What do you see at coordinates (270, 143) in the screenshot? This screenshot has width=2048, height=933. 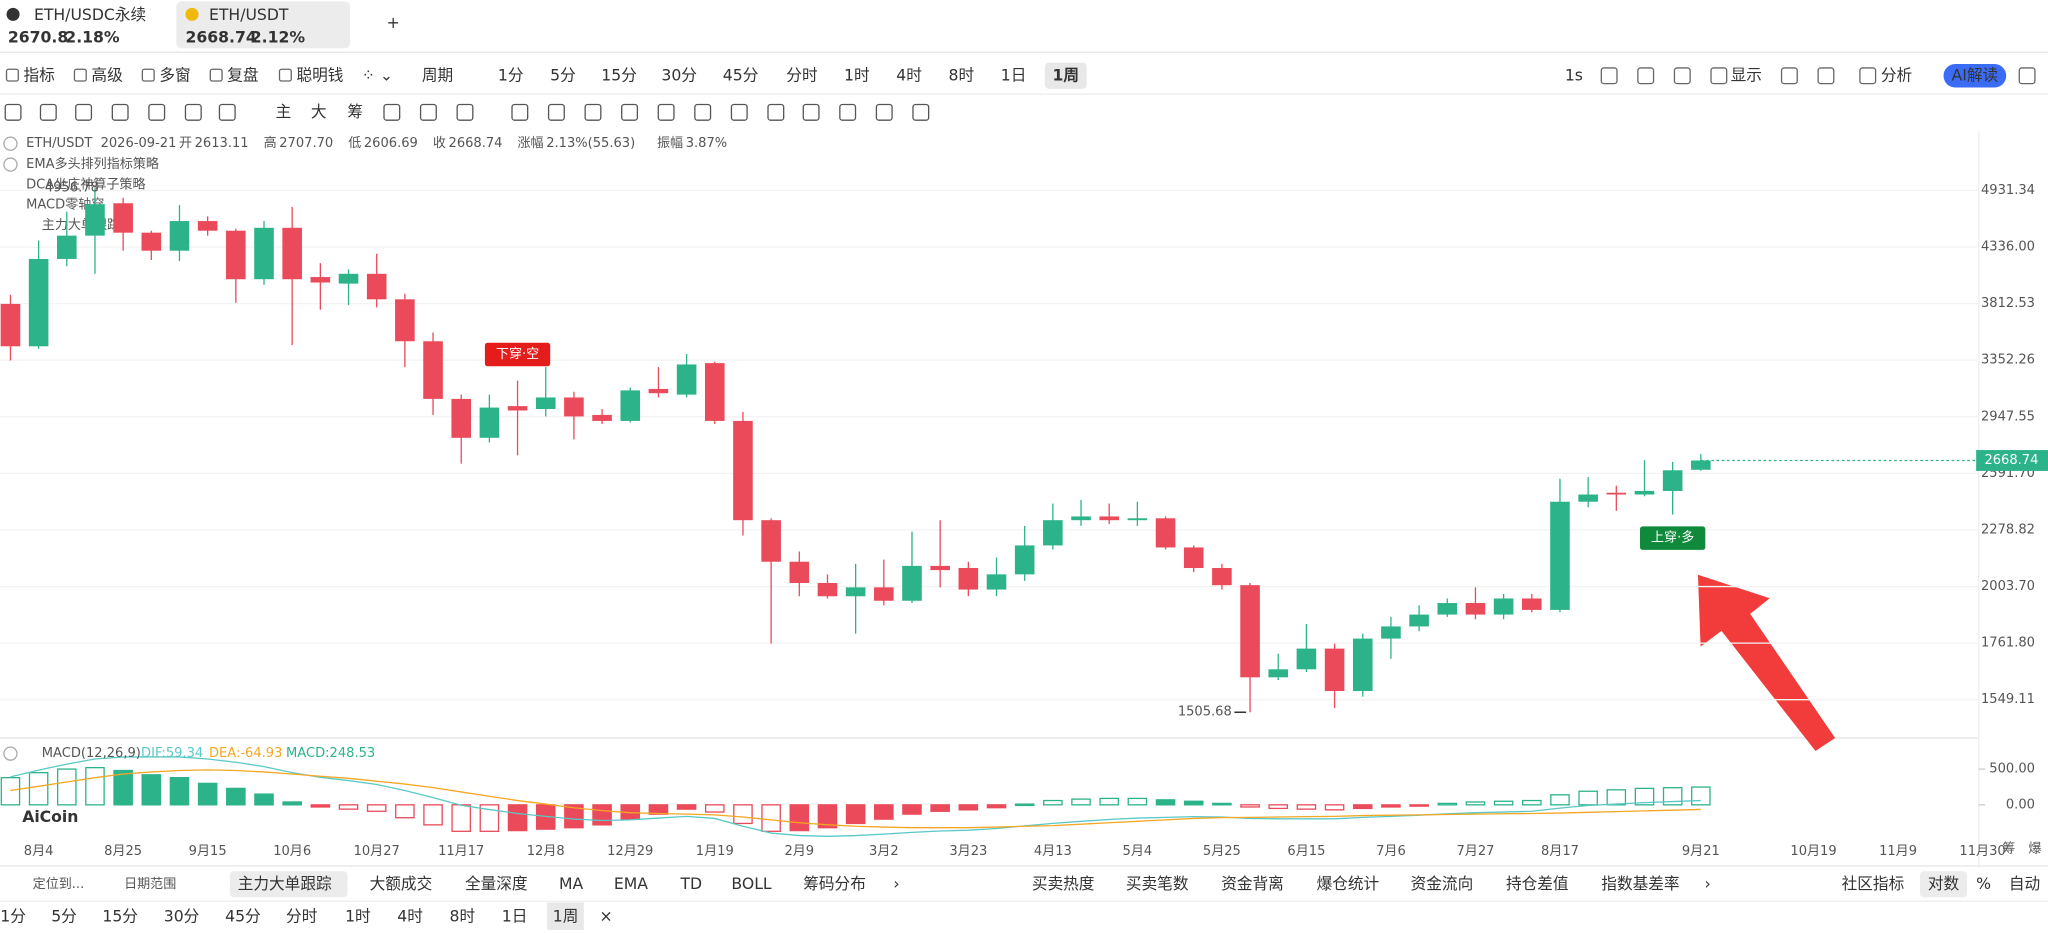 I see `quote-label: 高` at bounding box center [270, 143].